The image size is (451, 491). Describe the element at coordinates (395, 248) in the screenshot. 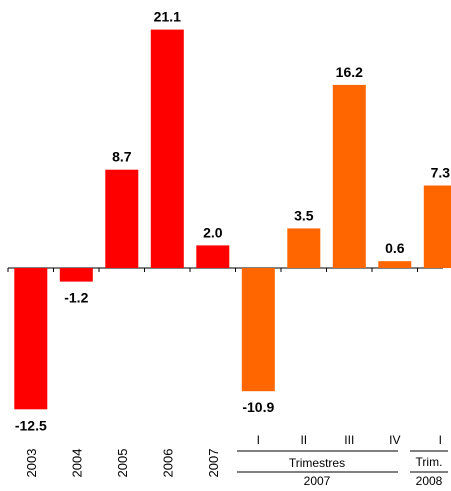

I see `value-label-9: 0.6` at that location.